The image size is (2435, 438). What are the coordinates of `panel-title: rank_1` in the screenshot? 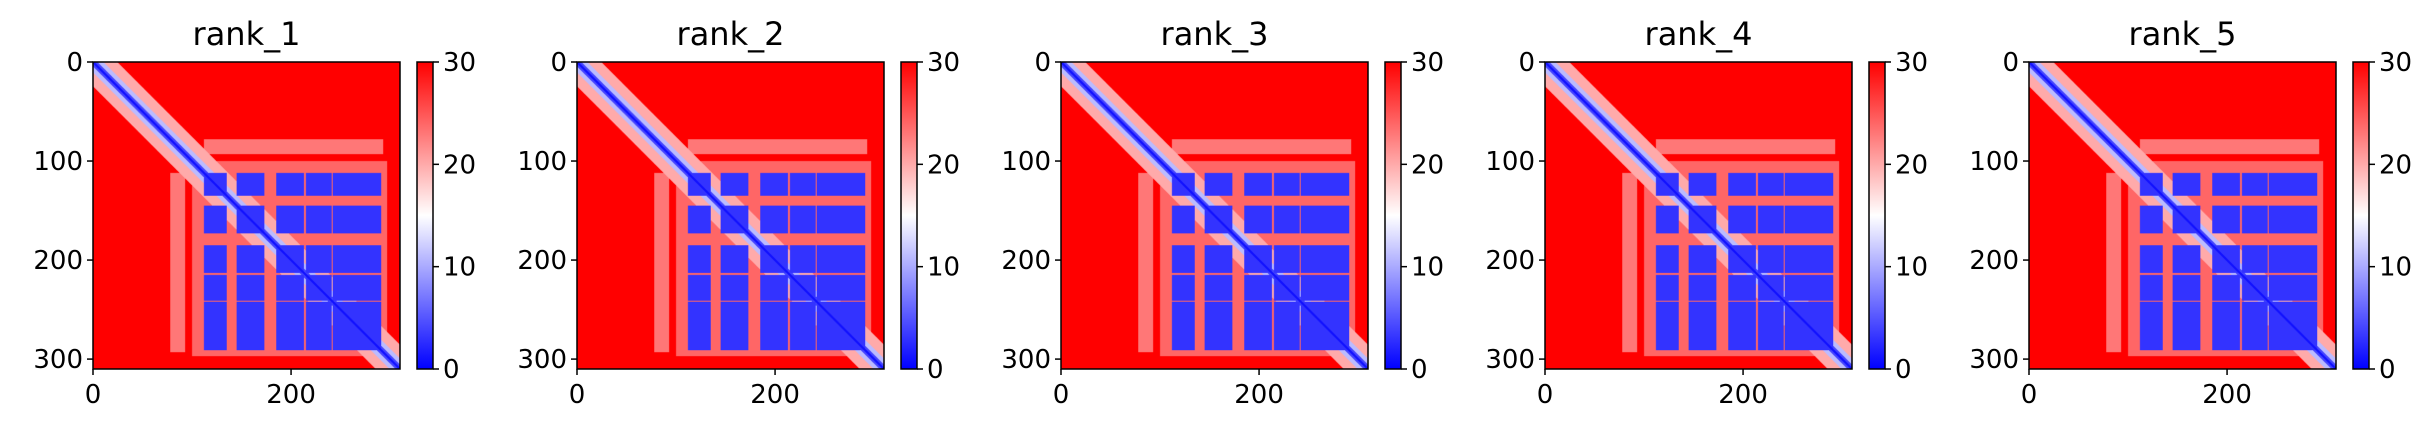 It's located at (247, 34).